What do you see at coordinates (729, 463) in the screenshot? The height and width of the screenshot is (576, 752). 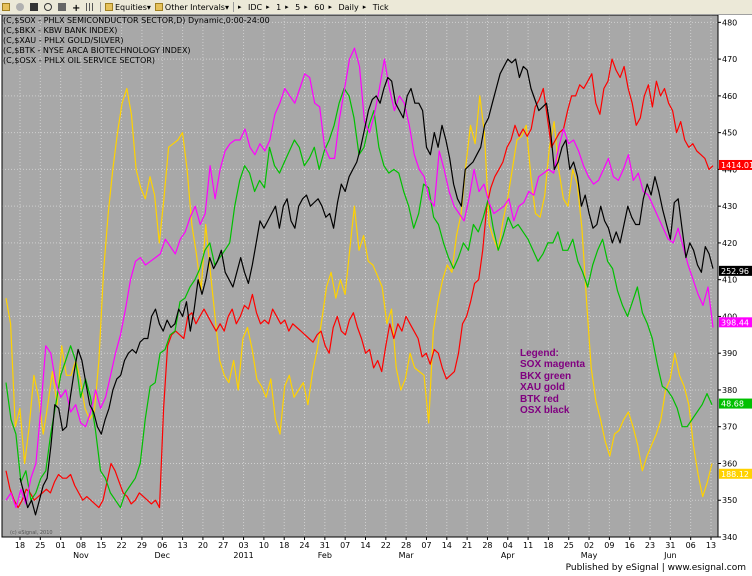 I see `y-tick-label: 360` at bounding box center [729, 463].